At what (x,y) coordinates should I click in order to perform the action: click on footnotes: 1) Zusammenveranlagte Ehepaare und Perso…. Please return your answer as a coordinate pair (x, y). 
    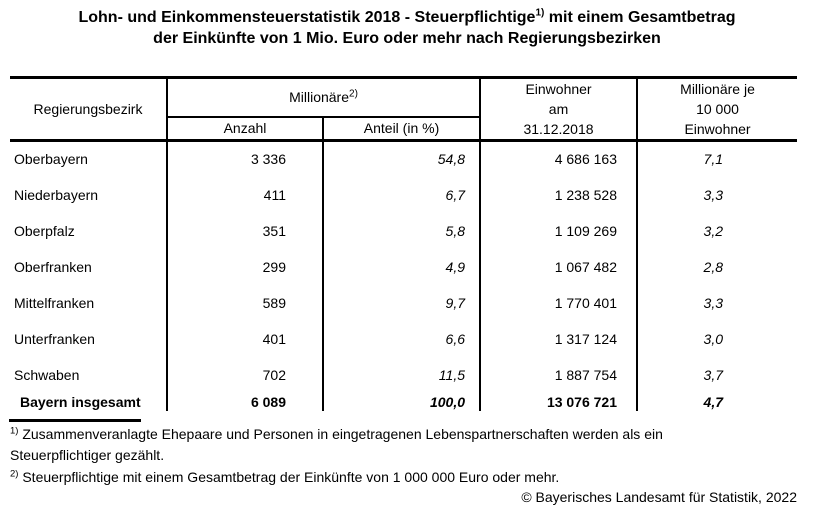
    Looking at the image, I should click on (381, 456).